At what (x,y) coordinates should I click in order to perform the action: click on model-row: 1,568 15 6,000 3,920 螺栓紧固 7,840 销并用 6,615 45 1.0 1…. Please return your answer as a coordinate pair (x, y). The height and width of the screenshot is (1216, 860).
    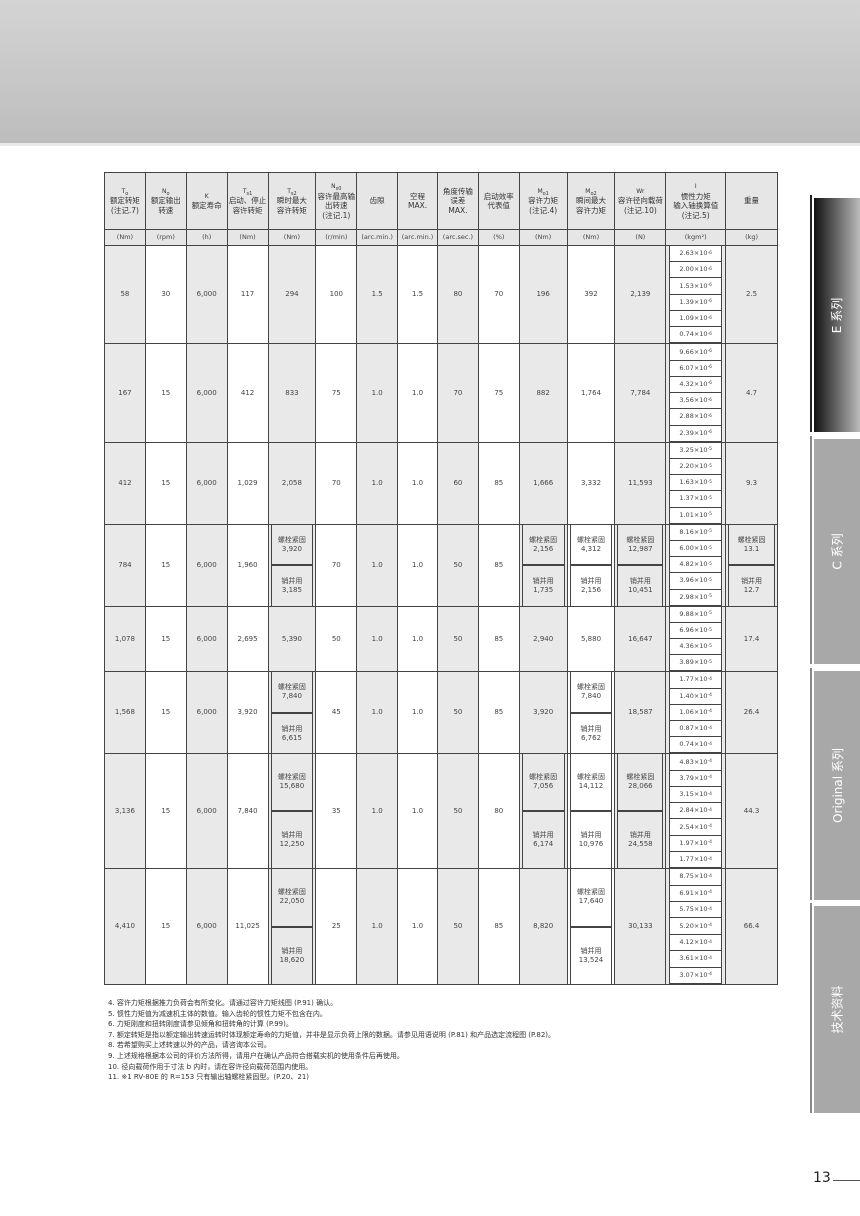
    Looking at the image, I should click on (441, 713).